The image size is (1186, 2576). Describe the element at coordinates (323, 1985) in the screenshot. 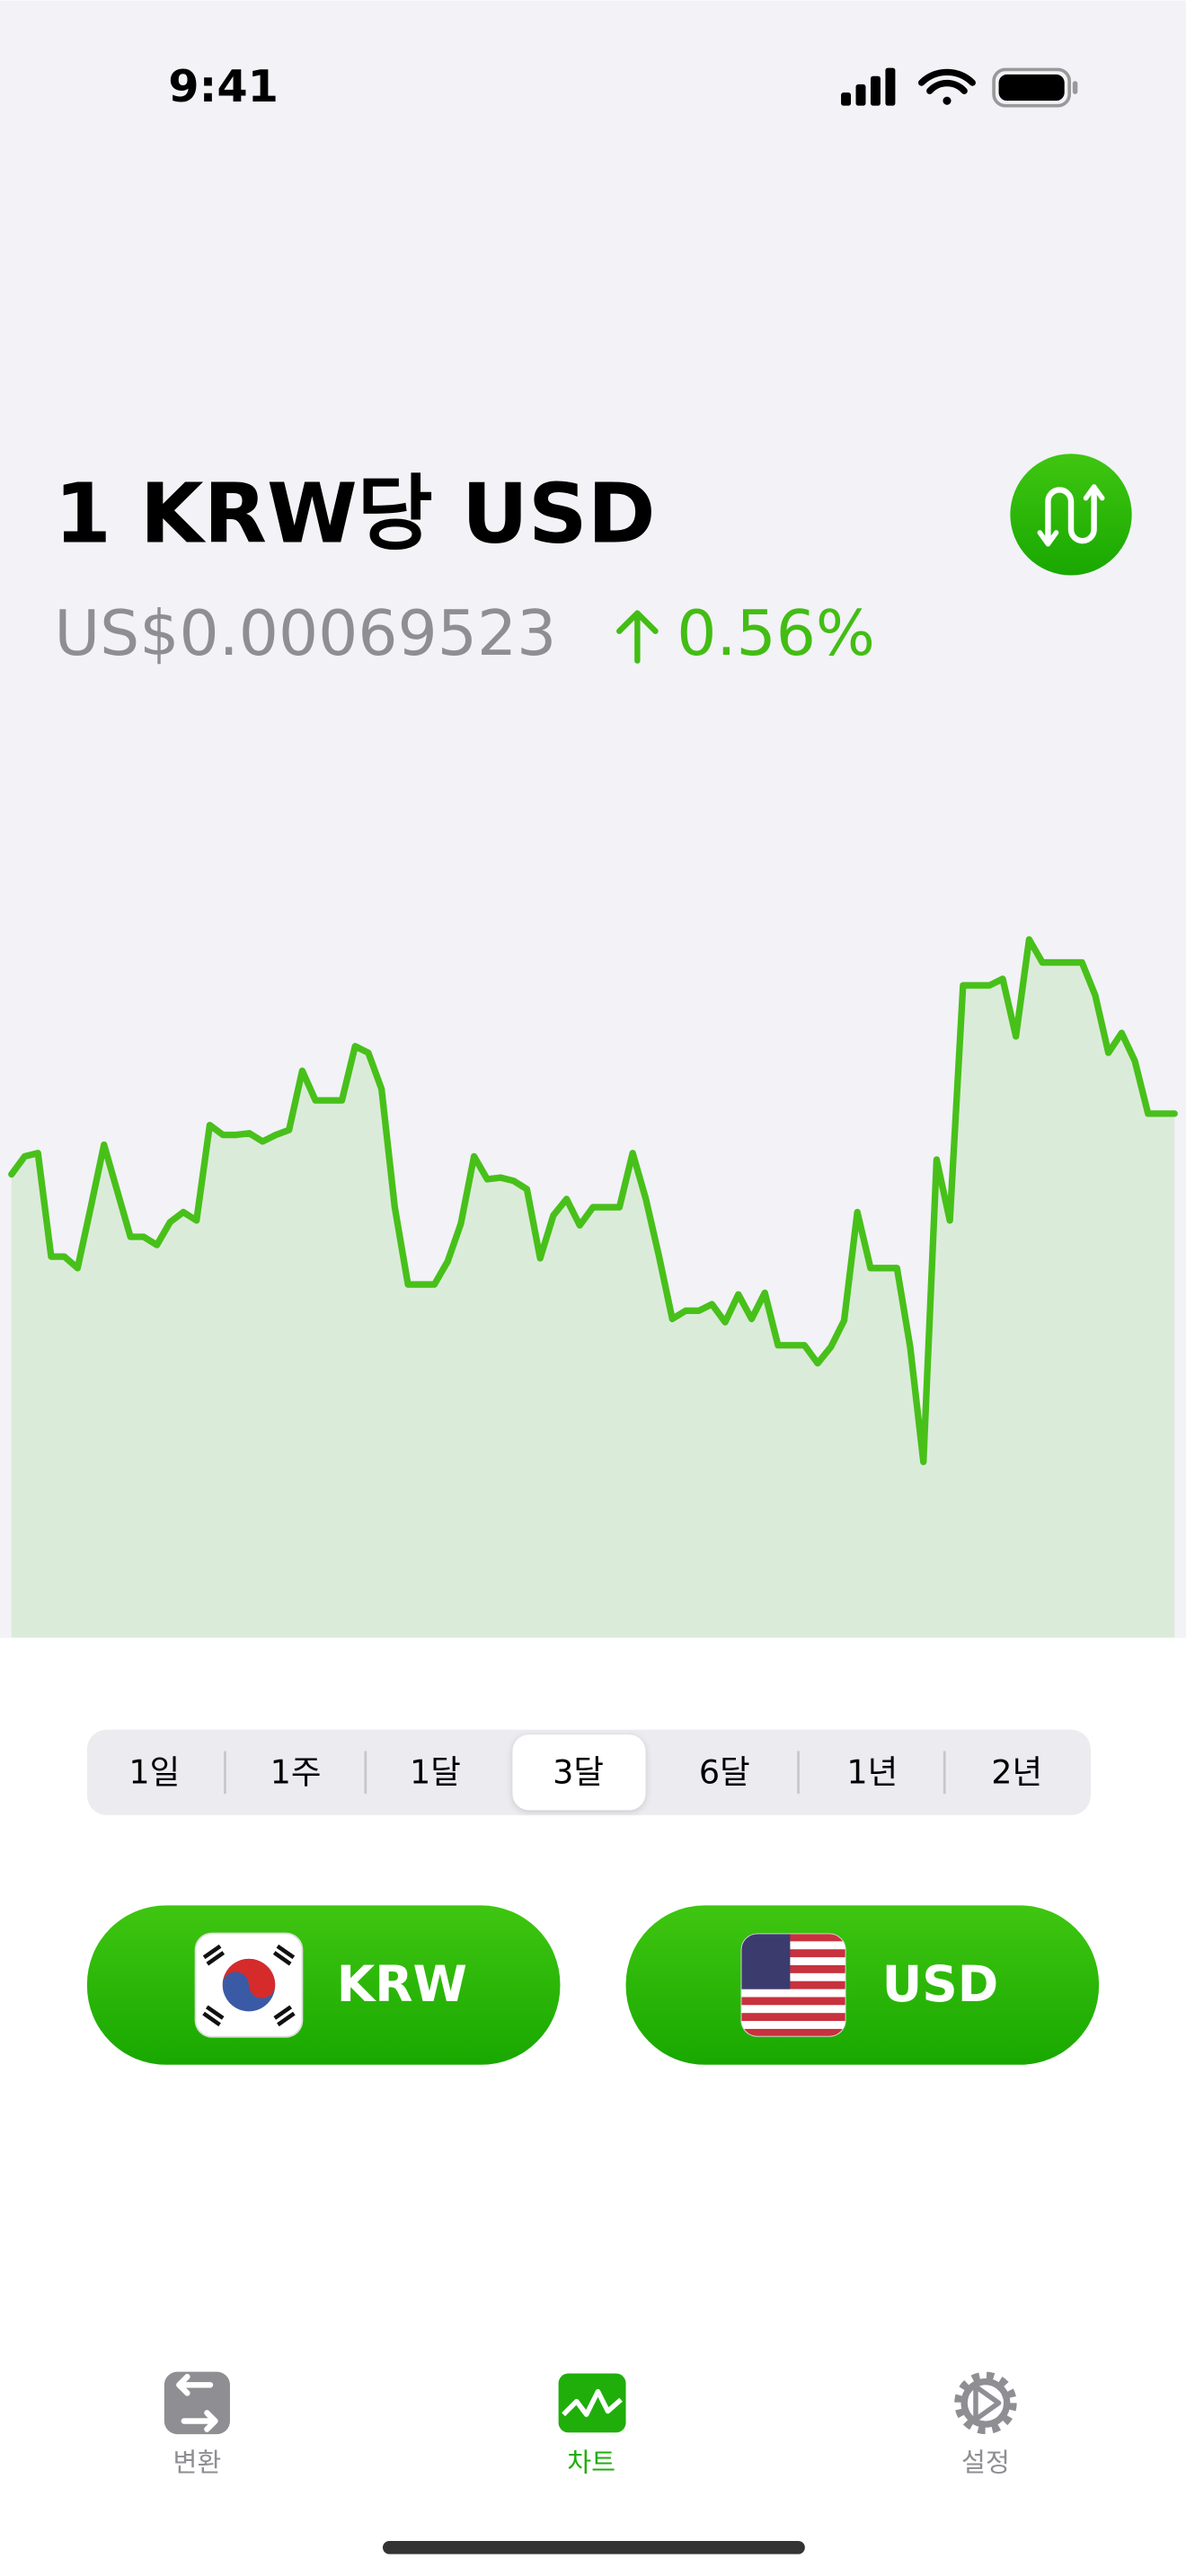

I see `from-currency-button: KRW` at that location.